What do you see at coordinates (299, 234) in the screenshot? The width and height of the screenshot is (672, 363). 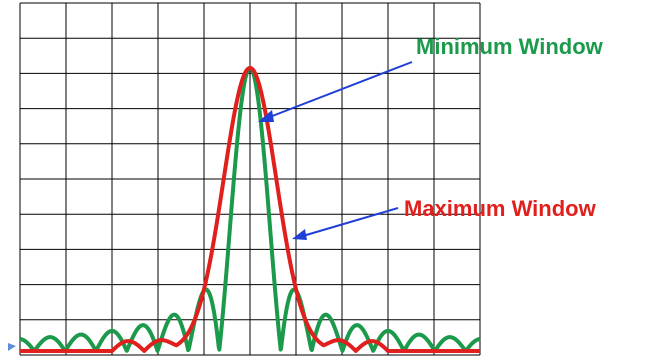 I see `maximum-window-arrowhead` at bounding box center [299, 234].